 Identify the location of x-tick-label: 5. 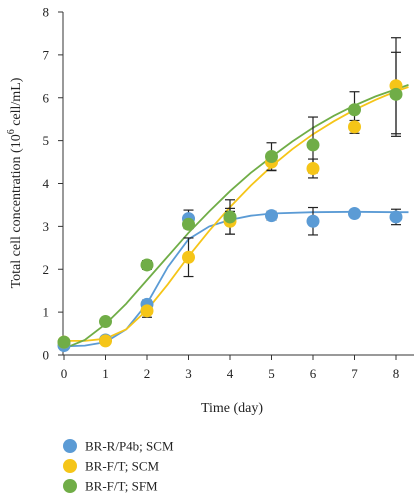
(271, 373).